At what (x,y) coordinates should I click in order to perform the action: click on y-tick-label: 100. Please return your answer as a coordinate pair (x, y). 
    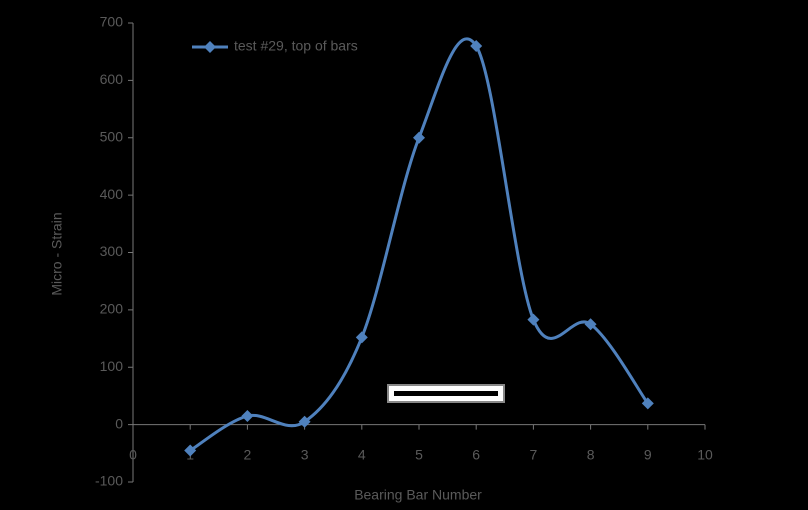
    Looking at the image, I should click on (112, 366).